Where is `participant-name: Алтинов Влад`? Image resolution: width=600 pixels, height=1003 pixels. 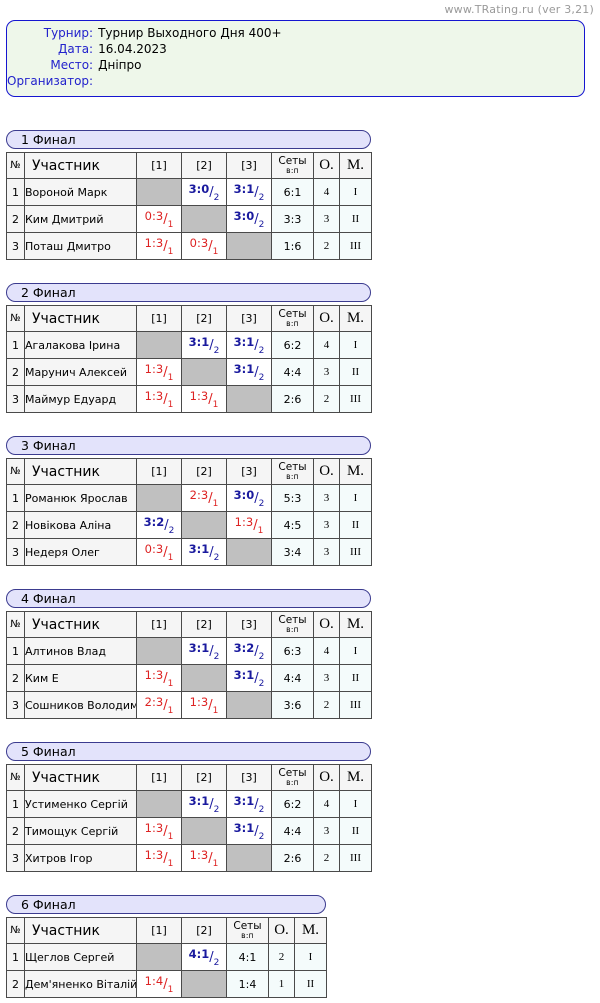 participant-name: Алтинов Влад is located at coordinates (80, 651).